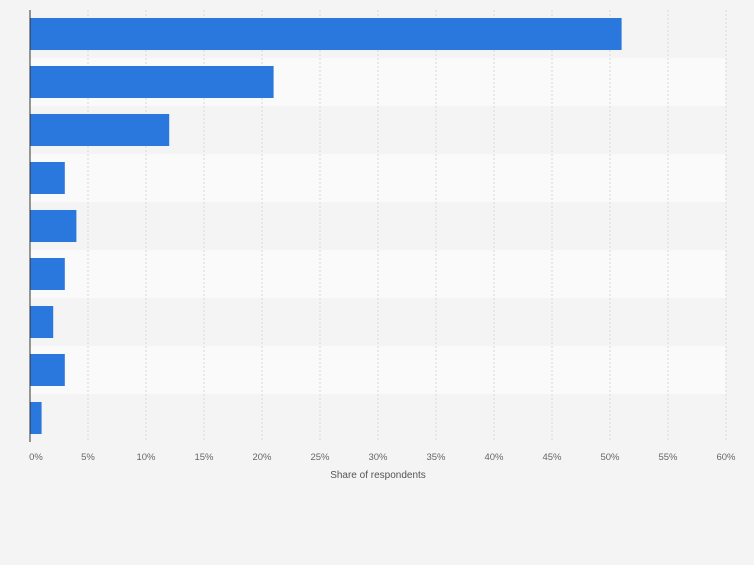  Describe the element at coordinates (726, 457) in the screenshot. I see `x-tick-label: 60%` at that location.